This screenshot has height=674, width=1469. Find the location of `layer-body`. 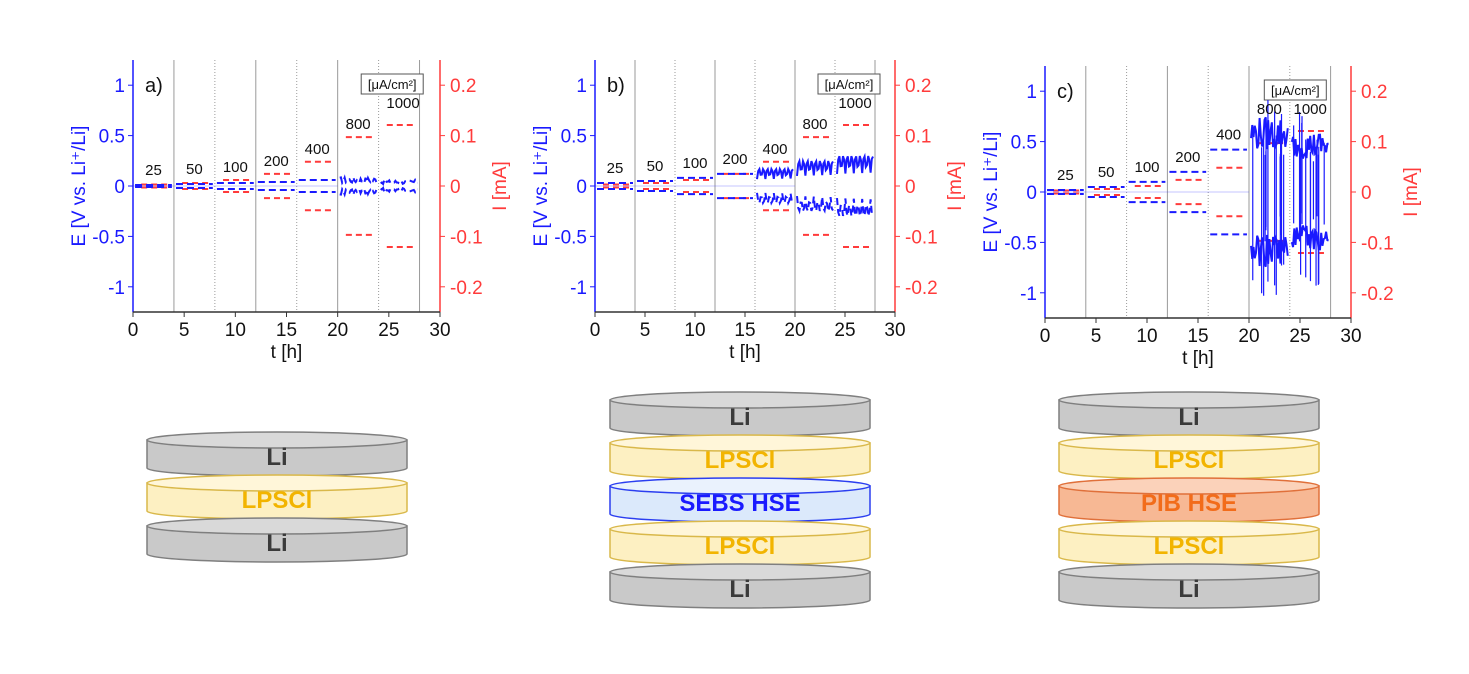

layer-body is located at coordinates (277, 544).